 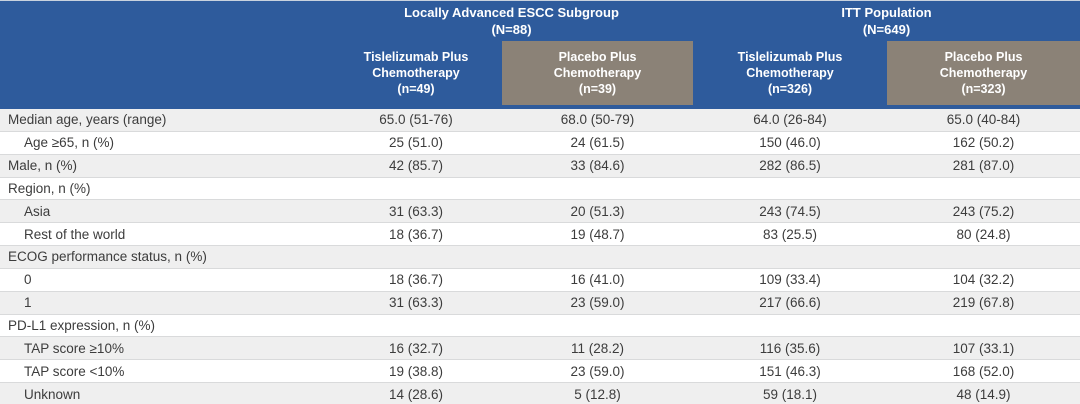 What do you see at coordinates (790, 234) in the screenshot?
I see `value-cell: 83 (25.5)` at bounding box center [790, 234].